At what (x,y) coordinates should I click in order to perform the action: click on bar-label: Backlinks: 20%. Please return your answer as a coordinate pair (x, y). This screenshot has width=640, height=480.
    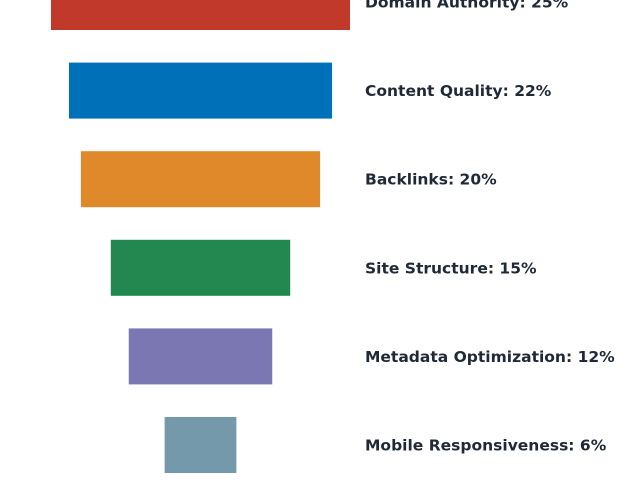
    Looking at the image, I should click on (431, 180).